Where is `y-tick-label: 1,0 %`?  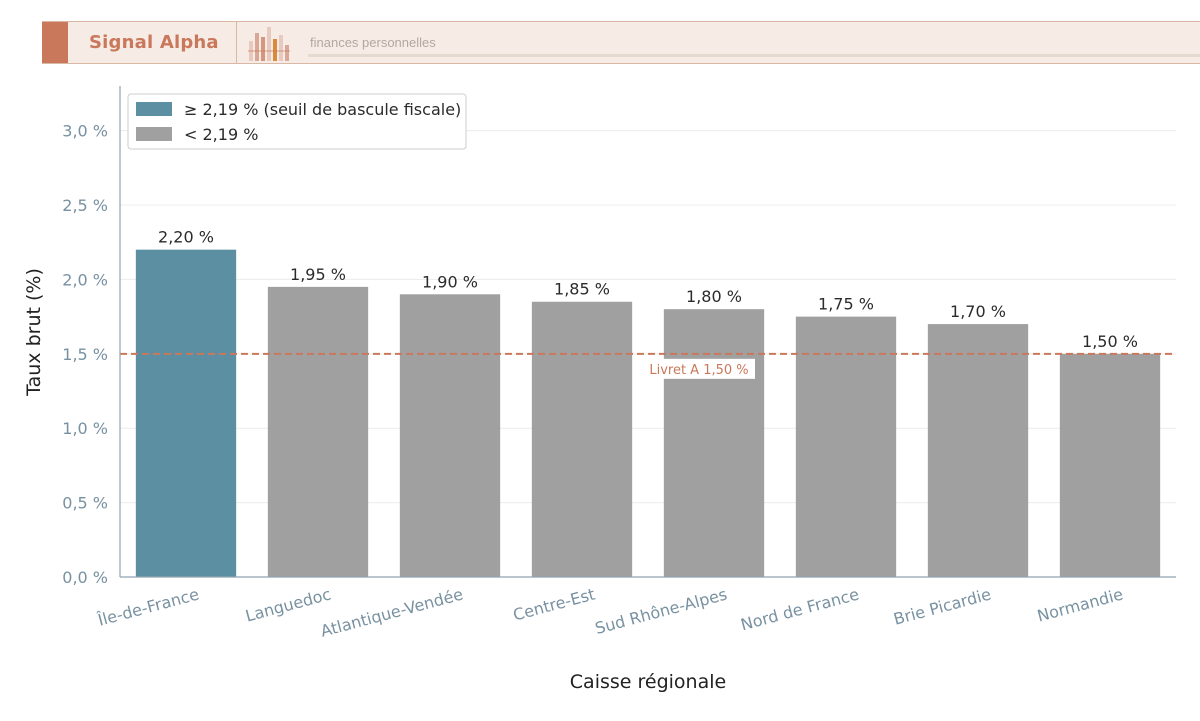
y-tick-label: 1,0 % is located at coordinates (85, 428).